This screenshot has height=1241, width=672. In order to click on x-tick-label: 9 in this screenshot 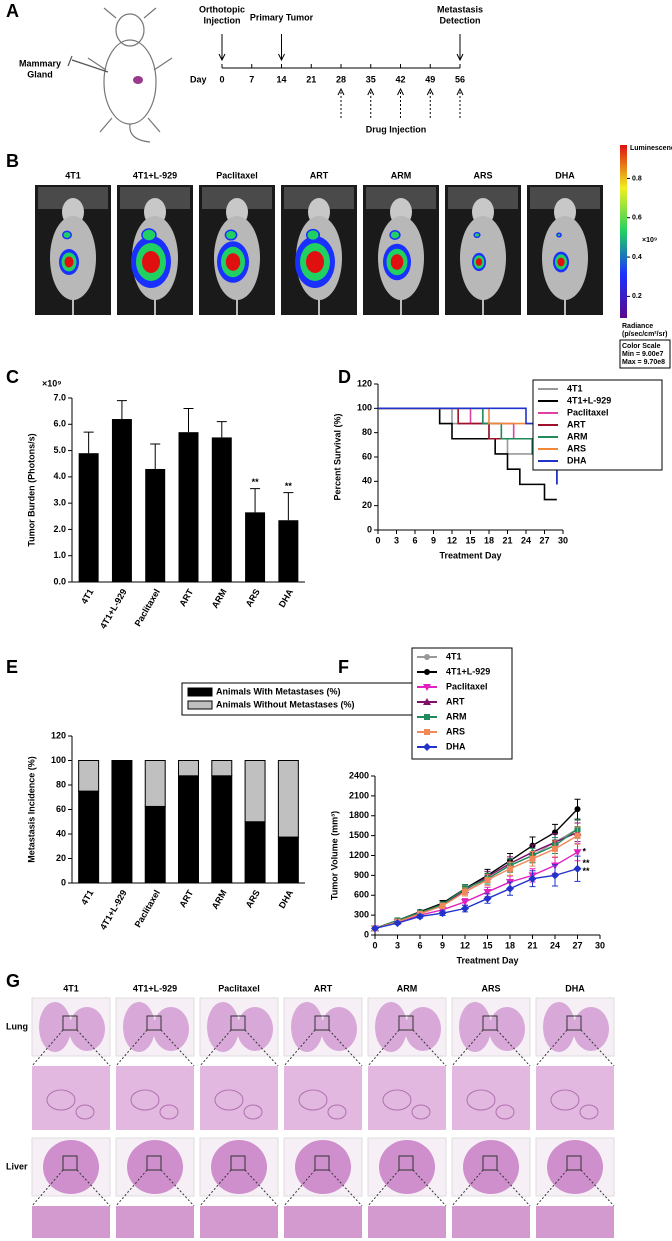, I will do `click(442, 945)`.